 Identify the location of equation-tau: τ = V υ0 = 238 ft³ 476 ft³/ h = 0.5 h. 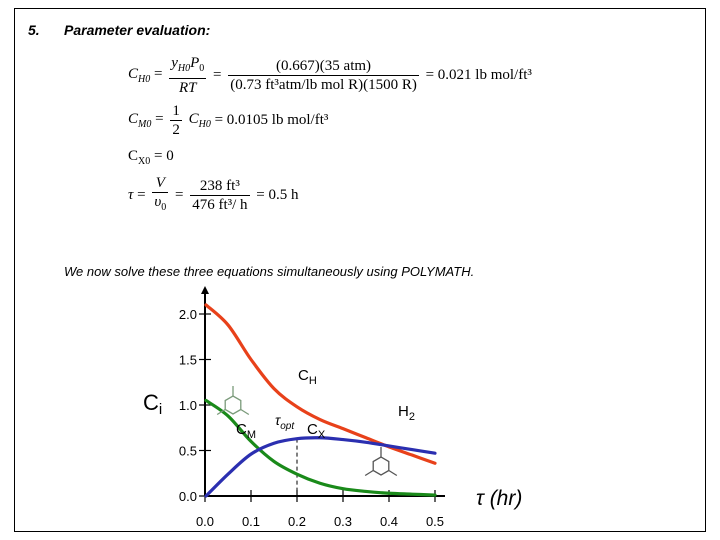
(213, 195).